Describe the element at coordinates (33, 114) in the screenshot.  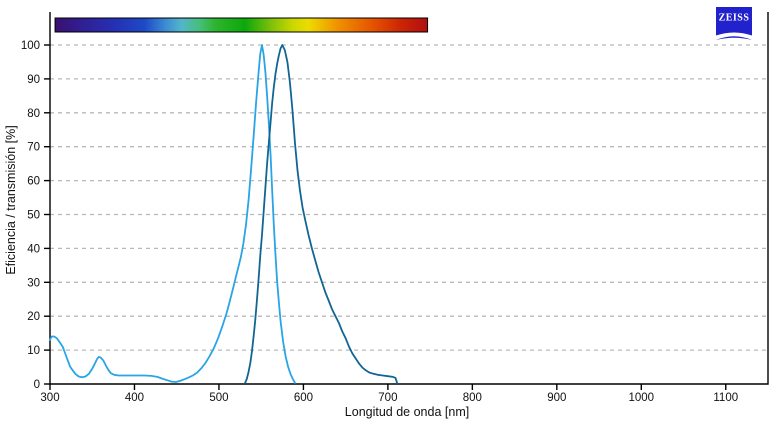
I see `y-tick-label-80: 80` at that location.